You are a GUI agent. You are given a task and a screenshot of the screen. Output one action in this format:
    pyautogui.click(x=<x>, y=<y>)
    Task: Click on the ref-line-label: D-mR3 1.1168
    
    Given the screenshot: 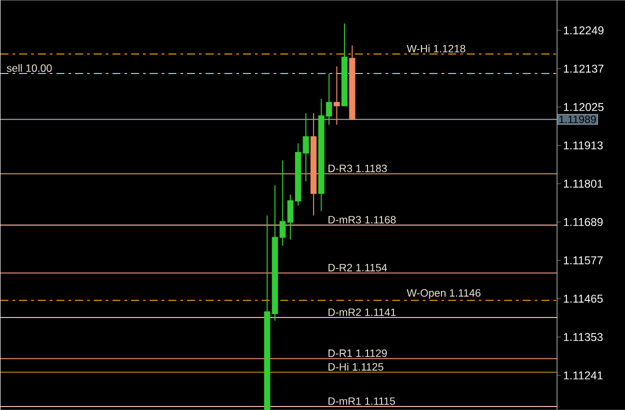 What is the action you would take?
    pyautogui.click(x=362, y=220)
    